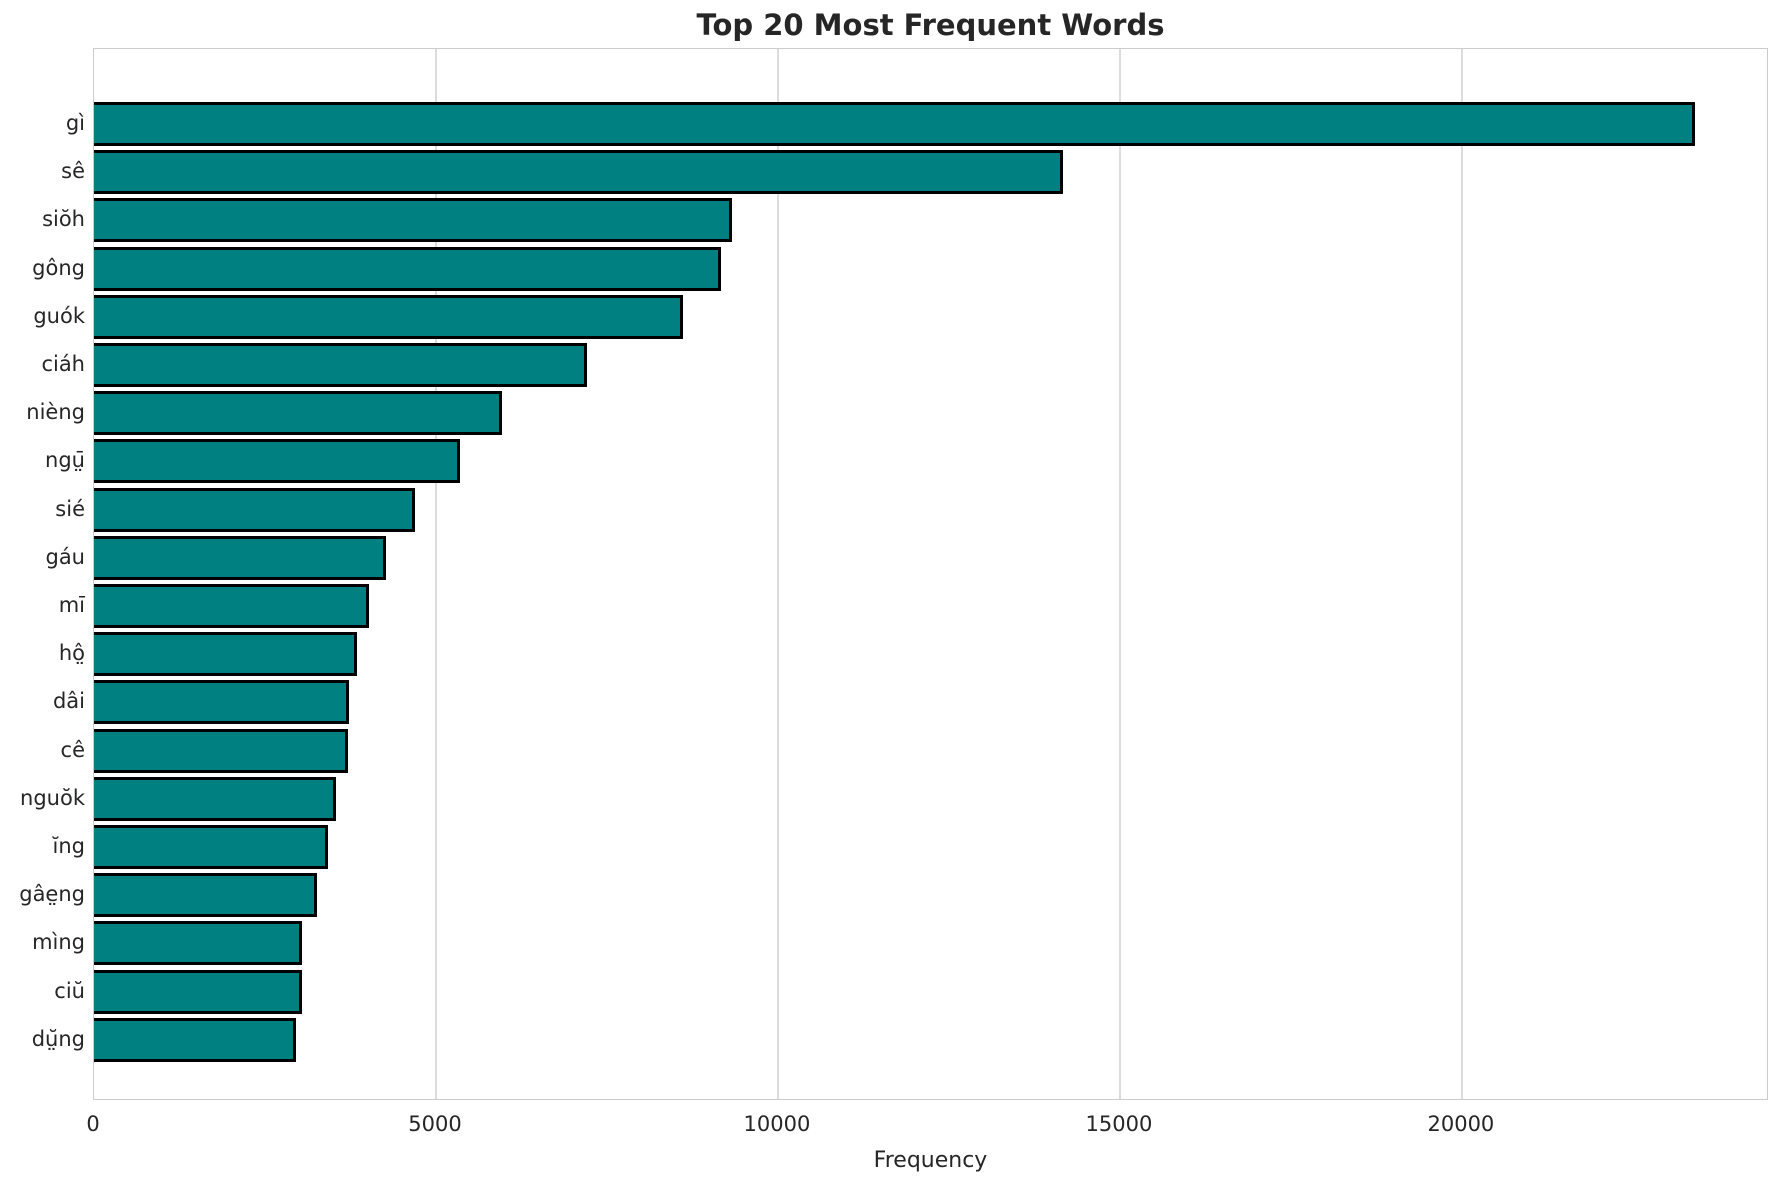 Image resolution: width=1784 pixels, height=1185 pixels. I want to click on bar-nièng, so click(298, 413).